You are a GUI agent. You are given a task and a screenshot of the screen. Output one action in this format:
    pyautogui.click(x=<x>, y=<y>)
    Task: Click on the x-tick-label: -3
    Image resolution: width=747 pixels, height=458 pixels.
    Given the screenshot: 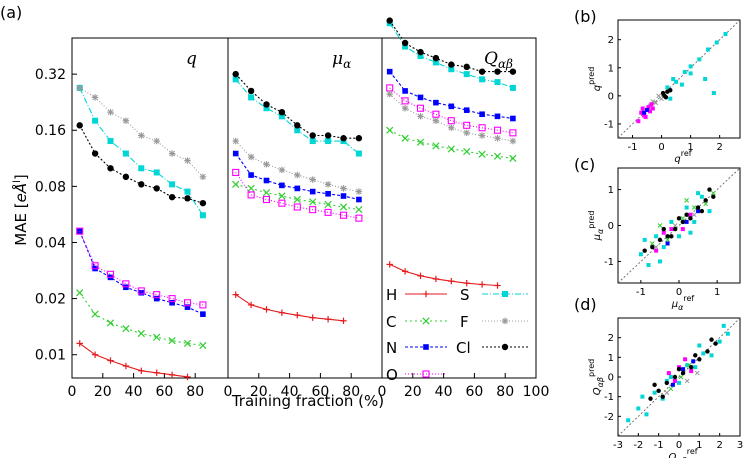 What is the action you would take?
    pyautogui.click(x=618, y=445)
    